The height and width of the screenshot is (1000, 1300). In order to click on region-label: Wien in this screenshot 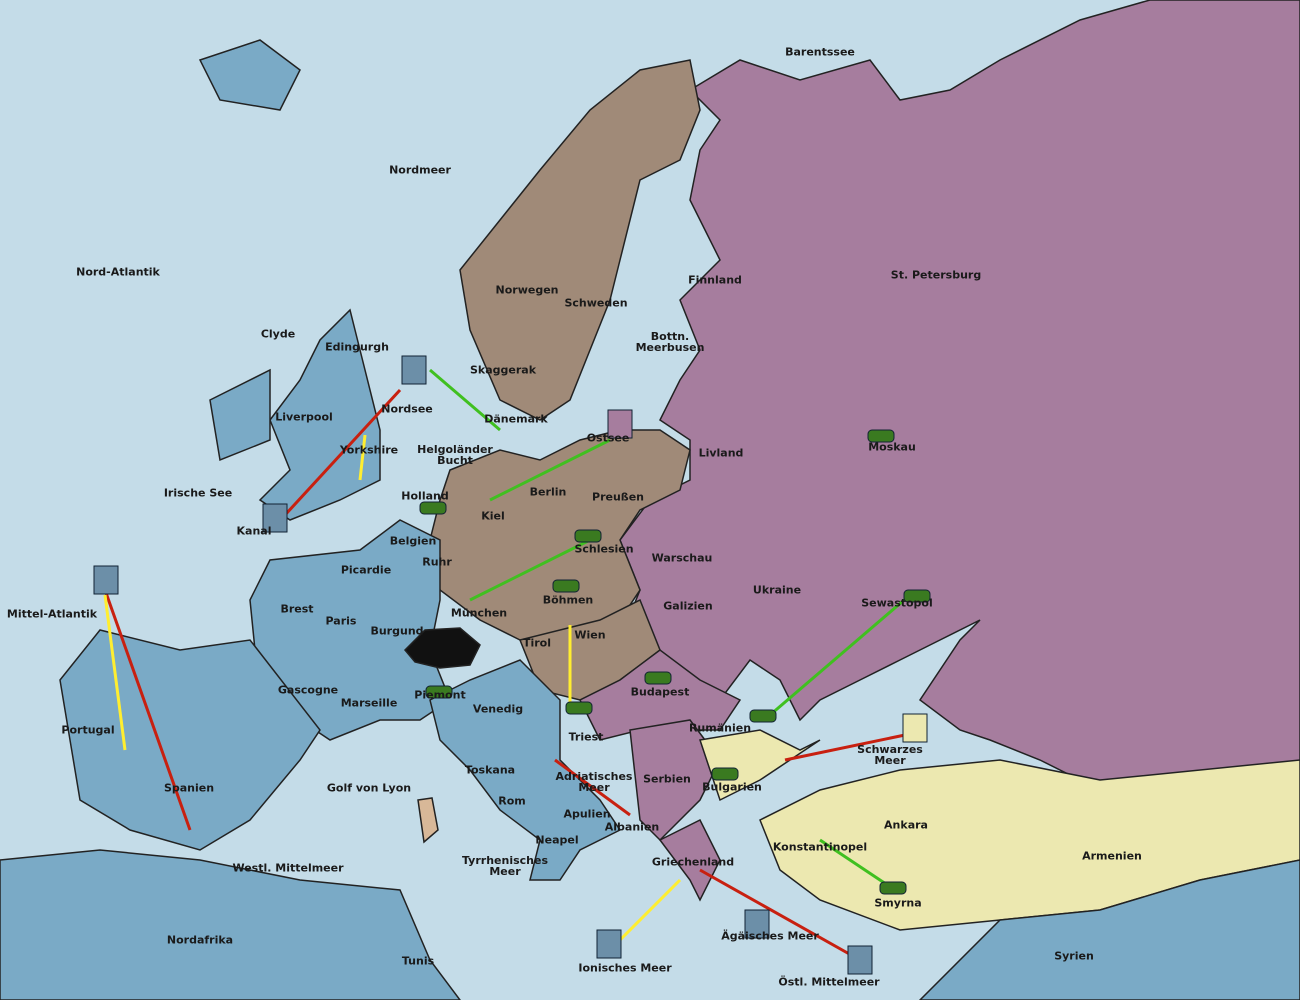, I will do `click(590, 635)`.